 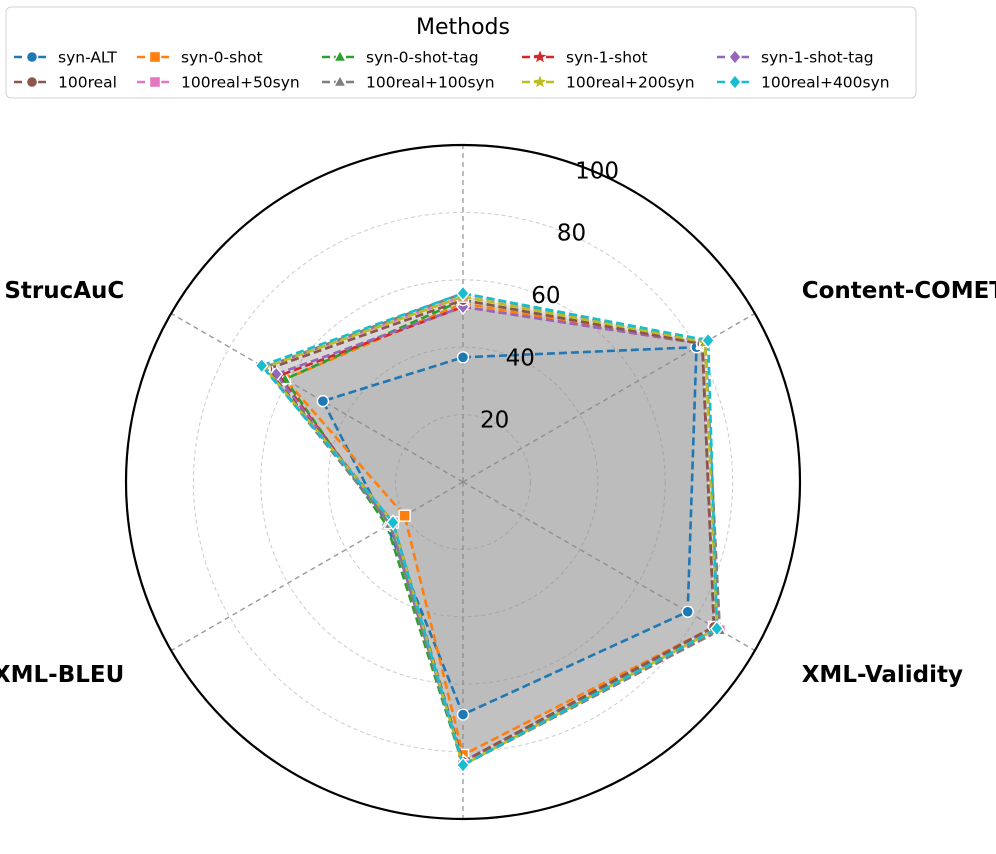 I want to click on legend-label-100real-400syn: 100real+400syn, so click(x=825, y=83).